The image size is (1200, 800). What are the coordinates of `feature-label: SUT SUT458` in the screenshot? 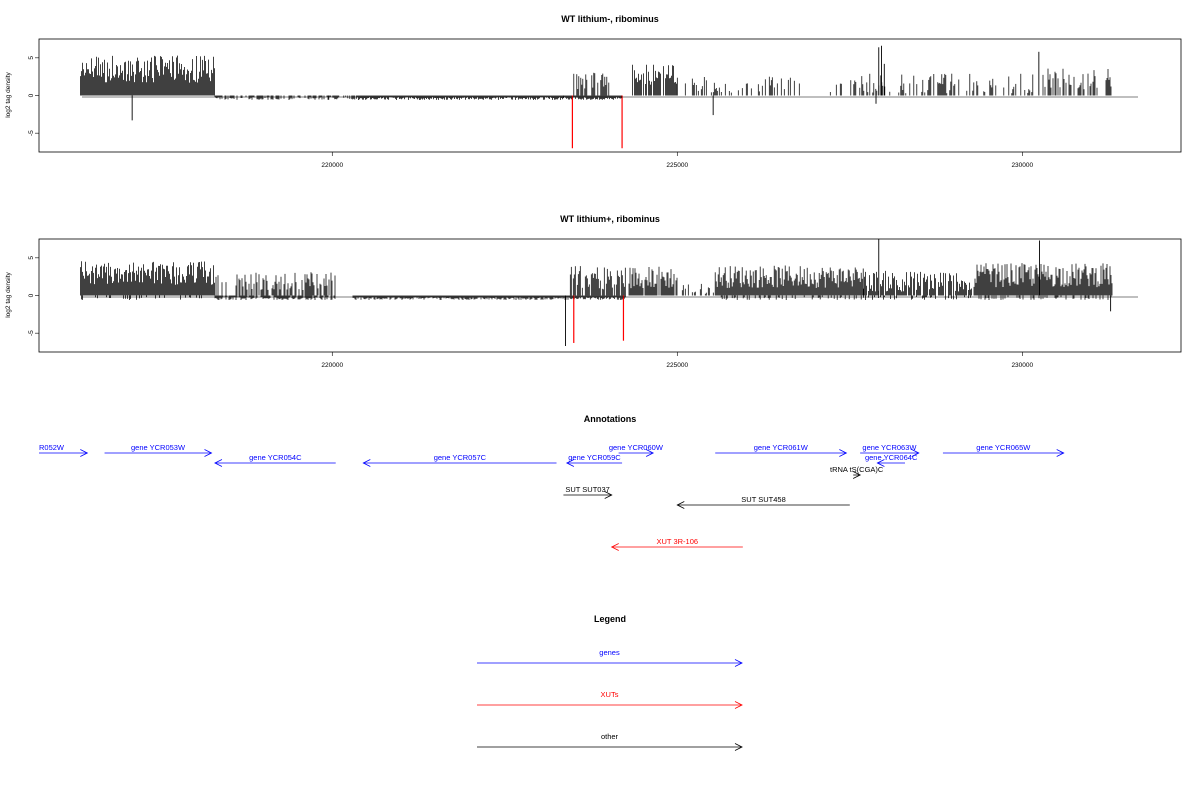 It's located at (763, 499).